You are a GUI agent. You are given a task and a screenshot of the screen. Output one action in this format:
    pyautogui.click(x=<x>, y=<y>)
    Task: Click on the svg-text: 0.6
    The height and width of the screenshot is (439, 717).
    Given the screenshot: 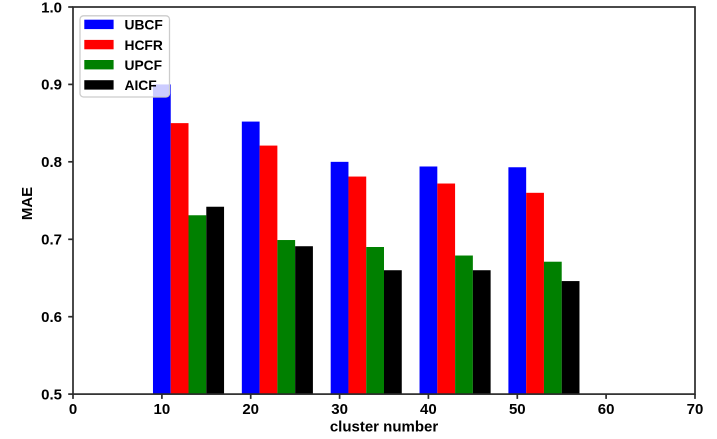 What is the action you would take?
    pyautogui.click(x=51, y=317)
    